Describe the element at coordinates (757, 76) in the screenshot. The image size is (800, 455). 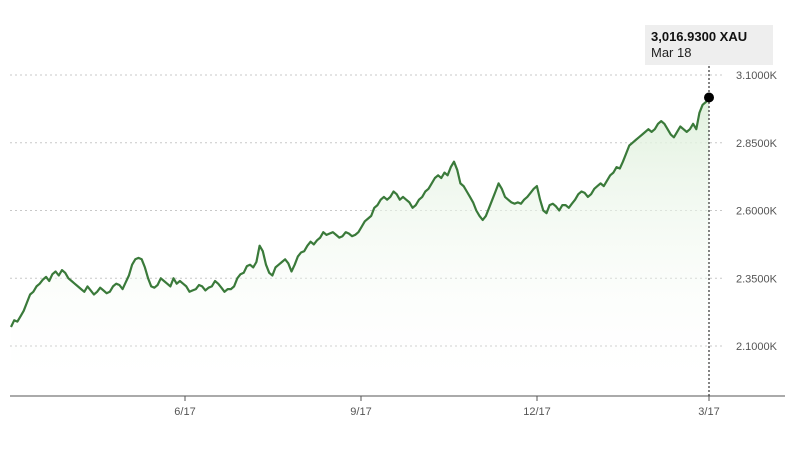
I see `y-tick-label: 3.1000K` at that location.